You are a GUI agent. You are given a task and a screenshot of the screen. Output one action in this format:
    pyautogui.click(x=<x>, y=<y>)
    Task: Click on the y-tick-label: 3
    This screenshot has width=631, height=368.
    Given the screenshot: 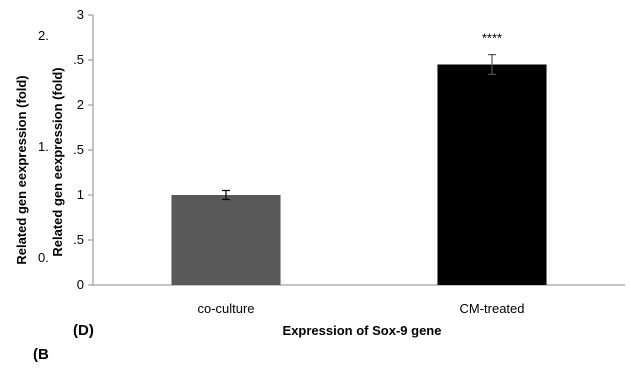 What is the action you would take?
    pyautogui.click(x=80, y=14)
    